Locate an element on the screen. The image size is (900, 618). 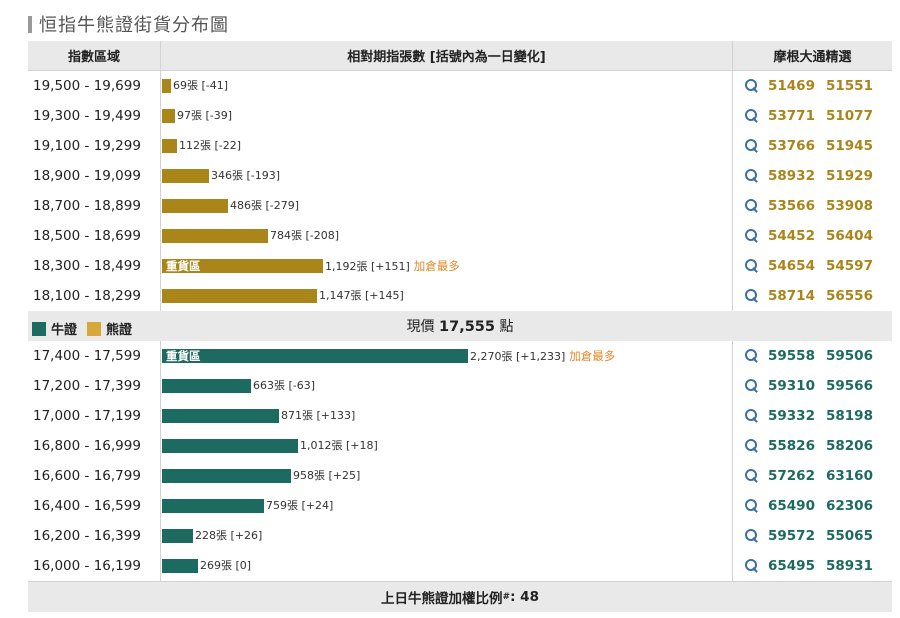
bar-value-label: 69張 [-41] is located at coordinates (200, 86).